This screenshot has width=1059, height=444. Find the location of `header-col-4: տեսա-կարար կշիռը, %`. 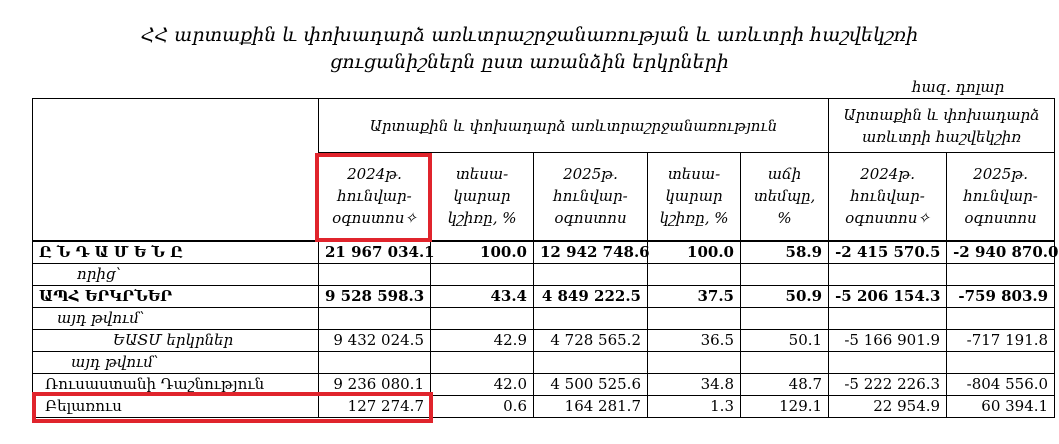

header-col-4: տեսա-կարար կշիռը, % is located at coordinates (694, 196).